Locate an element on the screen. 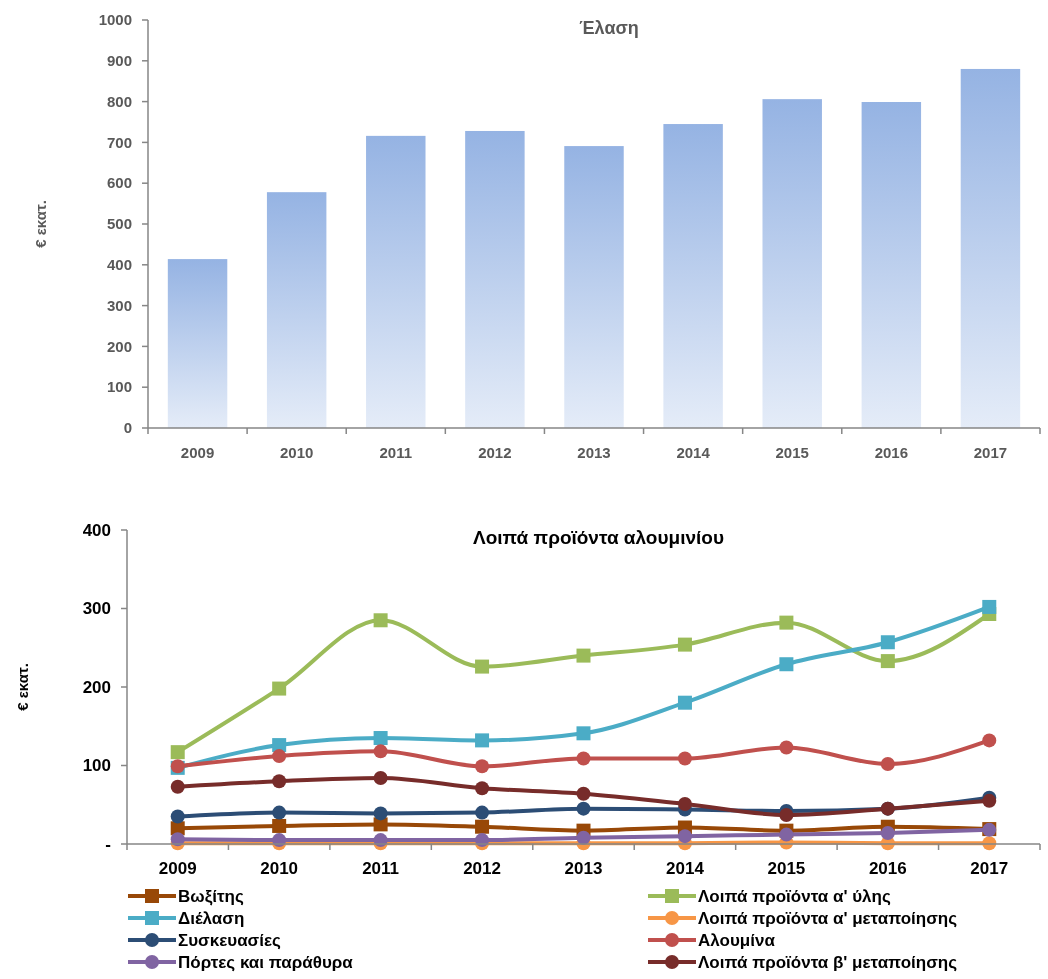 This screenshot has height=979, width=1048. legend-label: Διέλαση is located at coordinates (211, 918).